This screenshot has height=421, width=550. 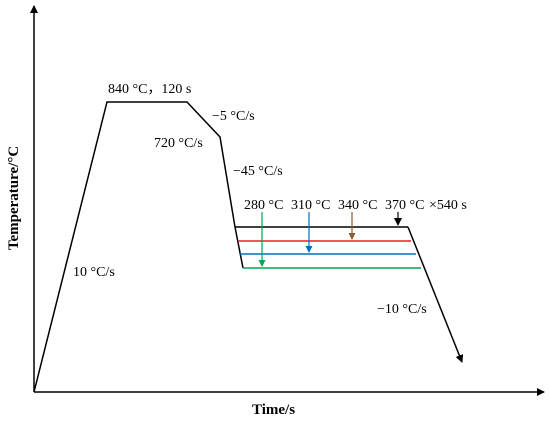 I want to click on partition-temp-370: 370 °C, so click(x=404, y=205).